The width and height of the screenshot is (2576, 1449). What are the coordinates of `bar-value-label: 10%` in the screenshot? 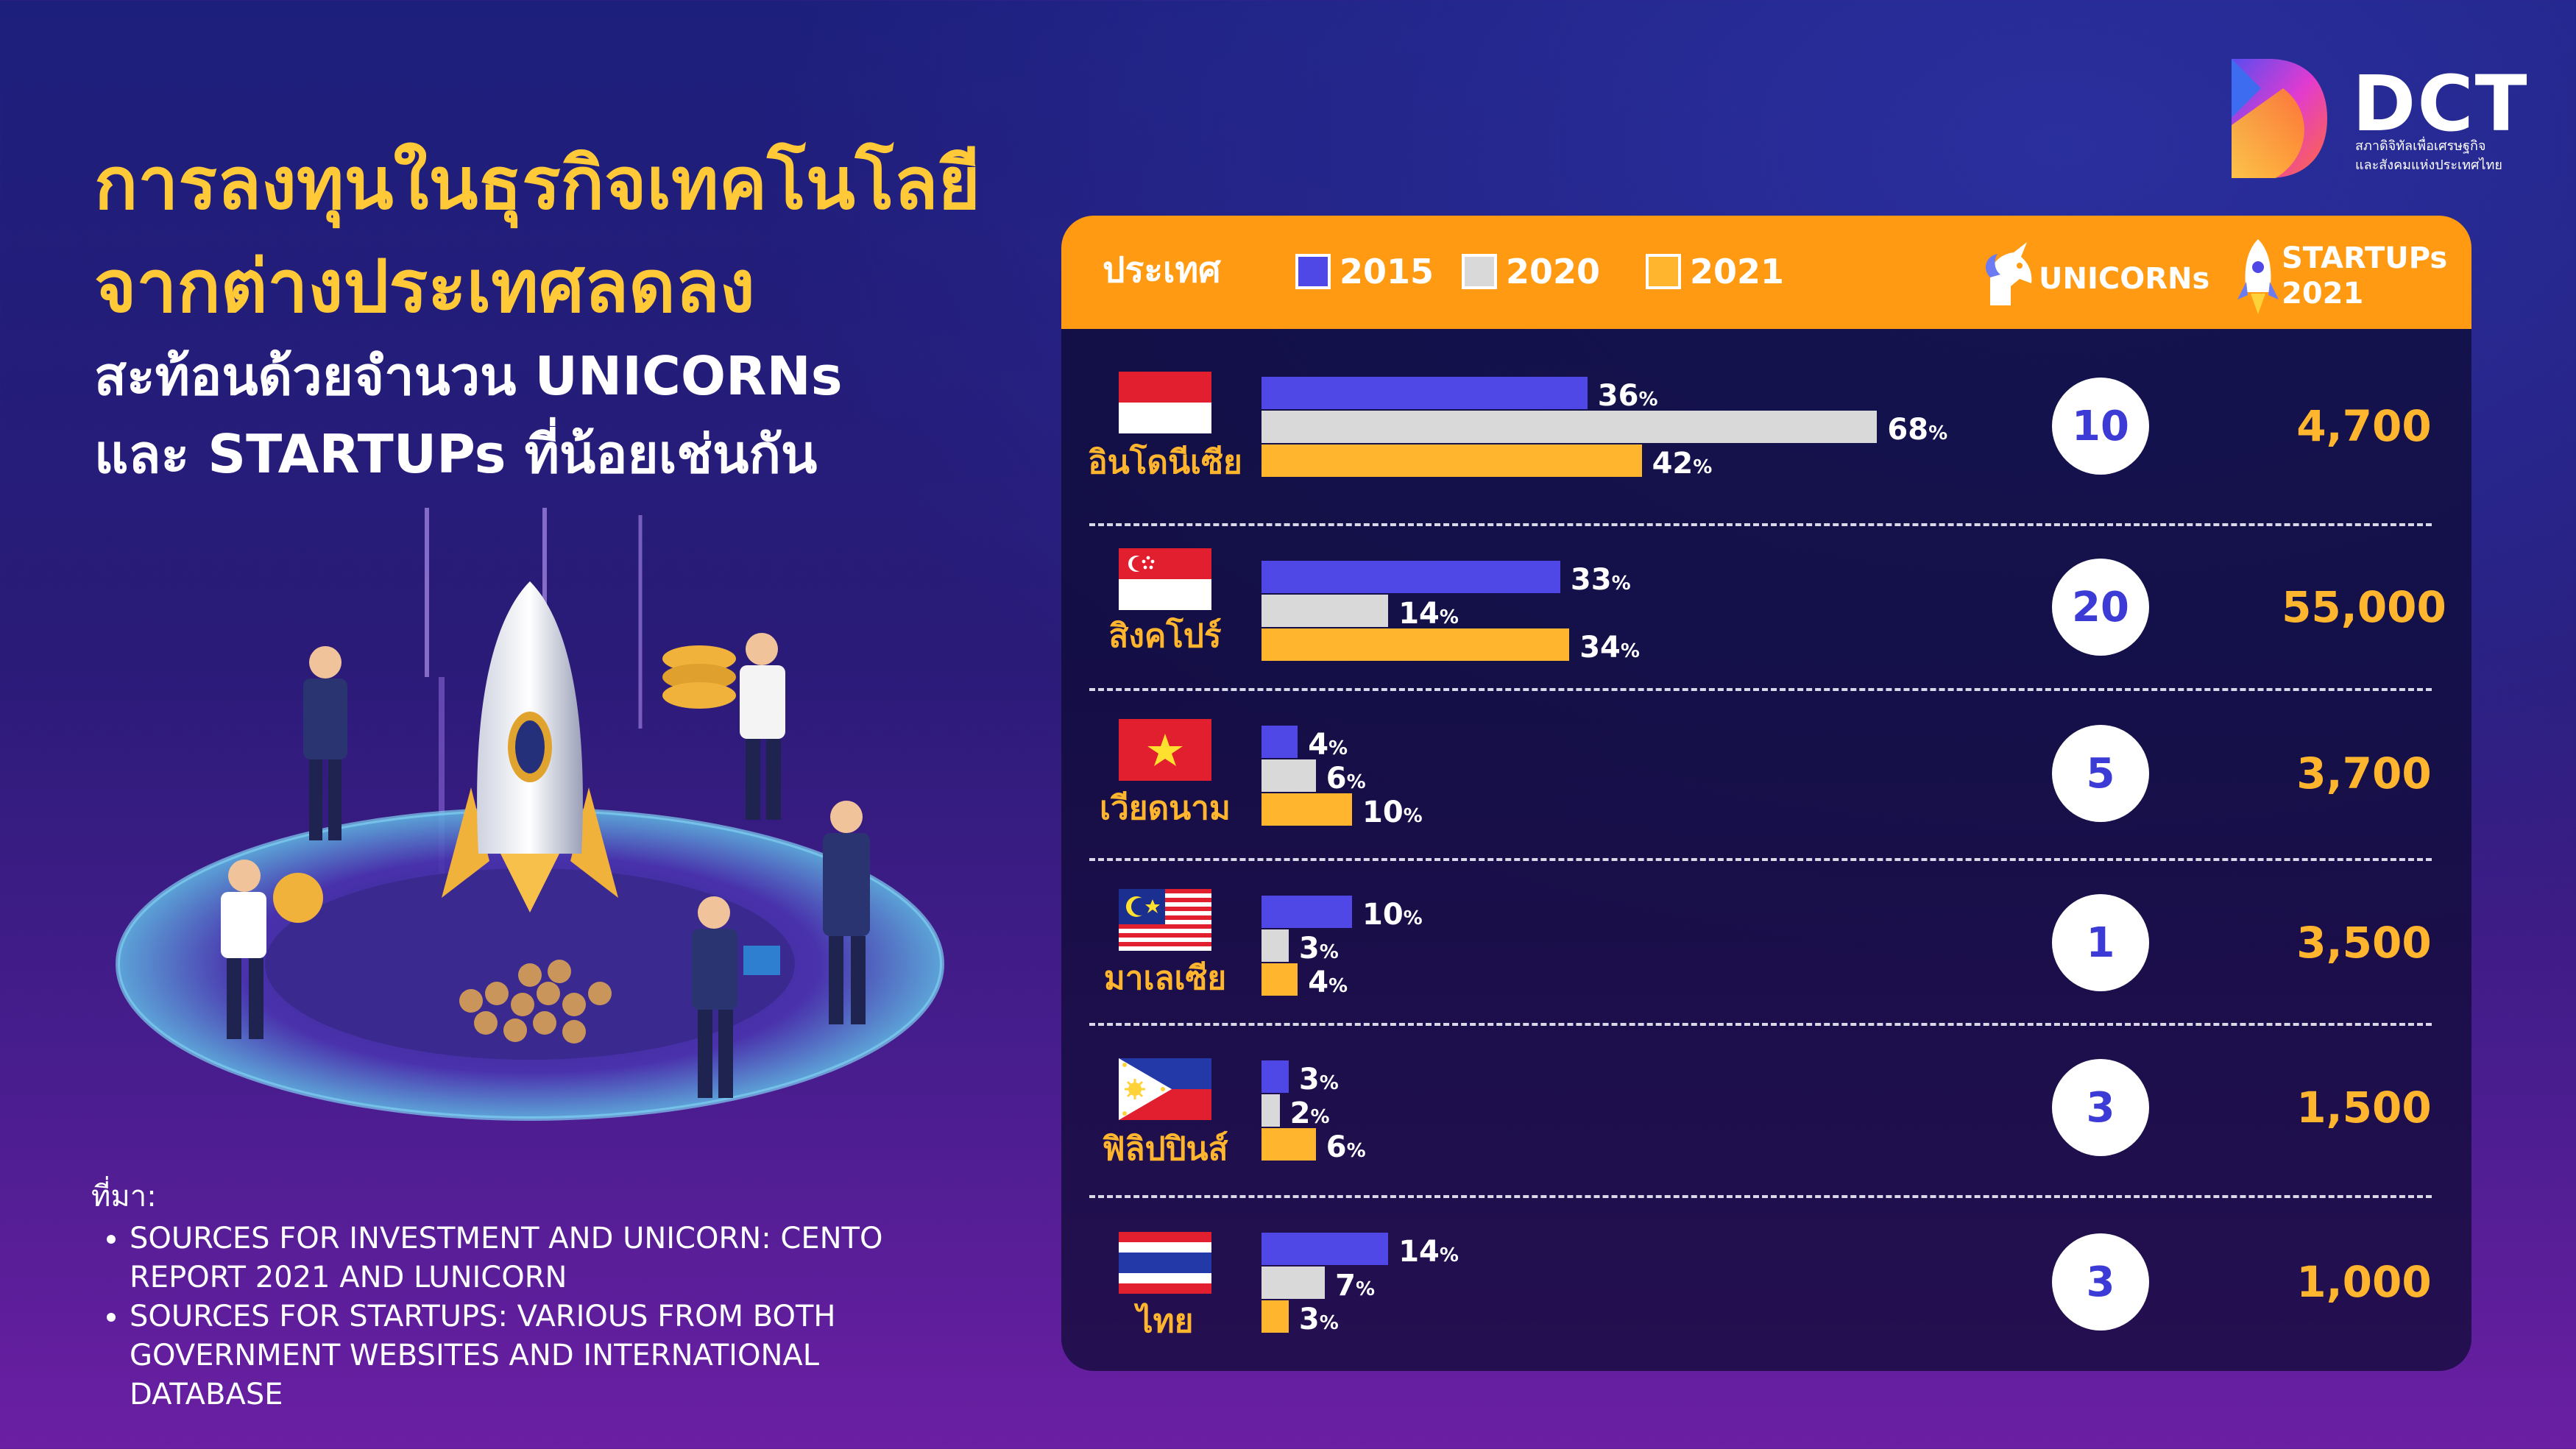 It's located at (1392, 814).